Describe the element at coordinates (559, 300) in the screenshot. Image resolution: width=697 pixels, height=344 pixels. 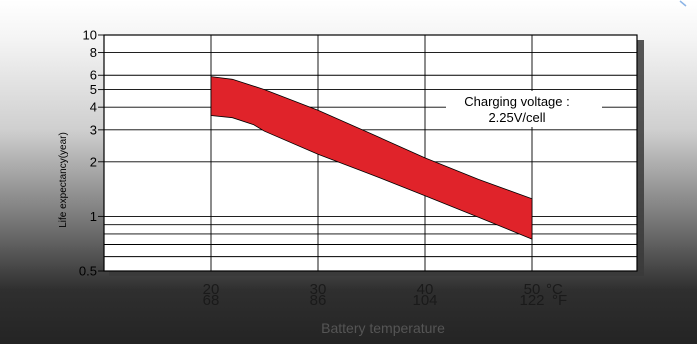
I see `x-unit-fahrenheit: °F` at that location.